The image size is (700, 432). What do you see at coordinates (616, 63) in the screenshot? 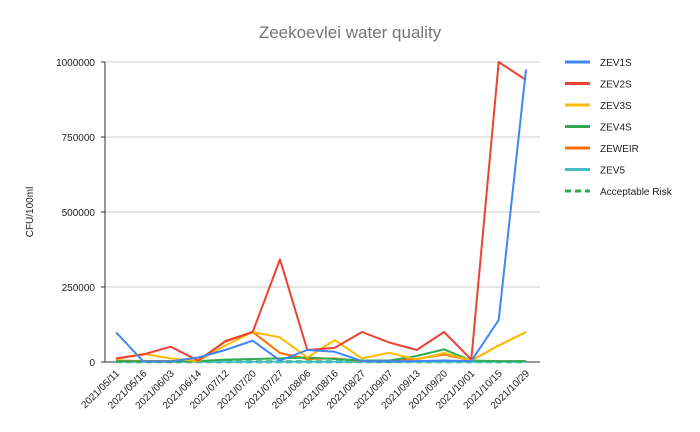
I see `legend-label: ZEV1S` at bounding box center [616, 63].